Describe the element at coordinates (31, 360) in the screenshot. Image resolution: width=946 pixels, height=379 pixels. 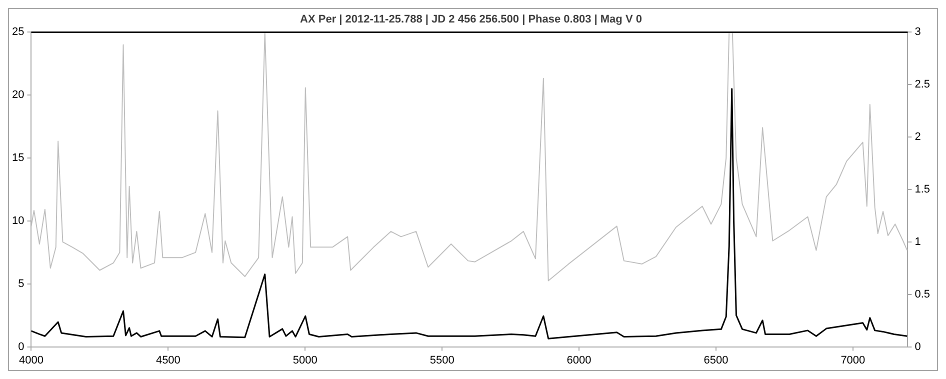
I see `x-tick-label: 4000` at that location.